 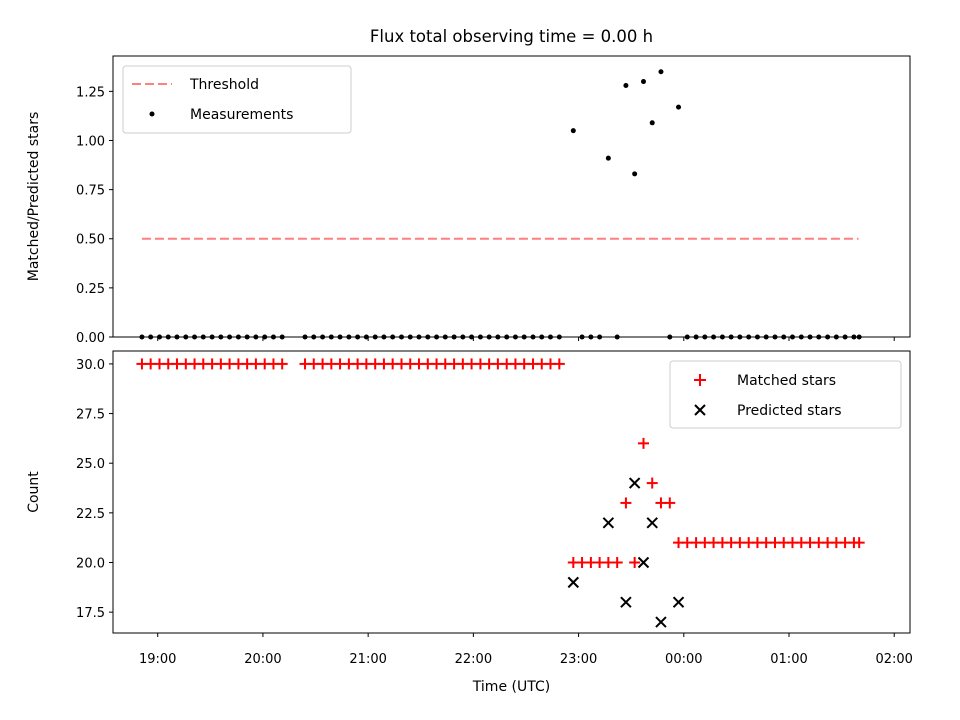 What do you see at coordinates (157, 659) in the screenshot?
I see `bottom-x-tick-label: 19:00` at bounding box center [157, 659].